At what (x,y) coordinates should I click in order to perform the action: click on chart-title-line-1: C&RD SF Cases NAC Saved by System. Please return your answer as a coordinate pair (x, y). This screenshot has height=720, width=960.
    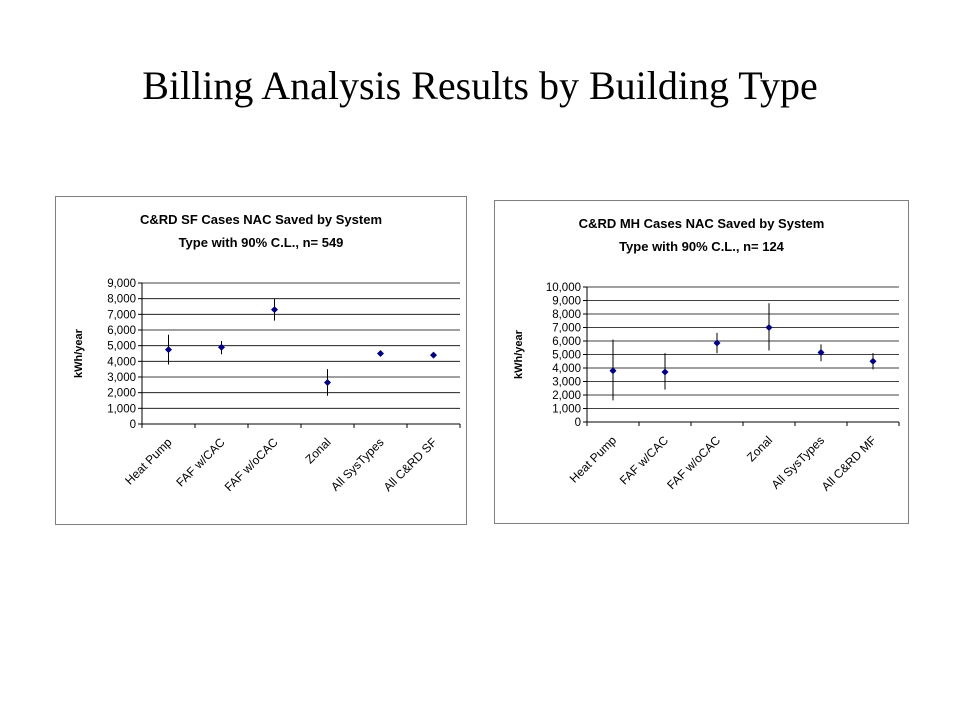
    Looking at the image, I should click on (261, 219).